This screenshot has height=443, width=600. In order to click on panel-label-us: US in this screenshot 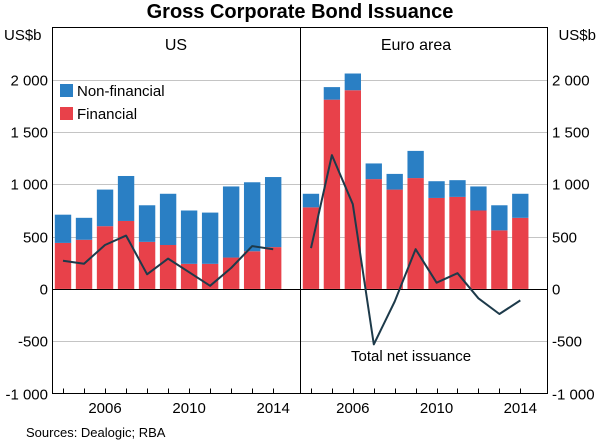, I will do `click(176, 45)`.